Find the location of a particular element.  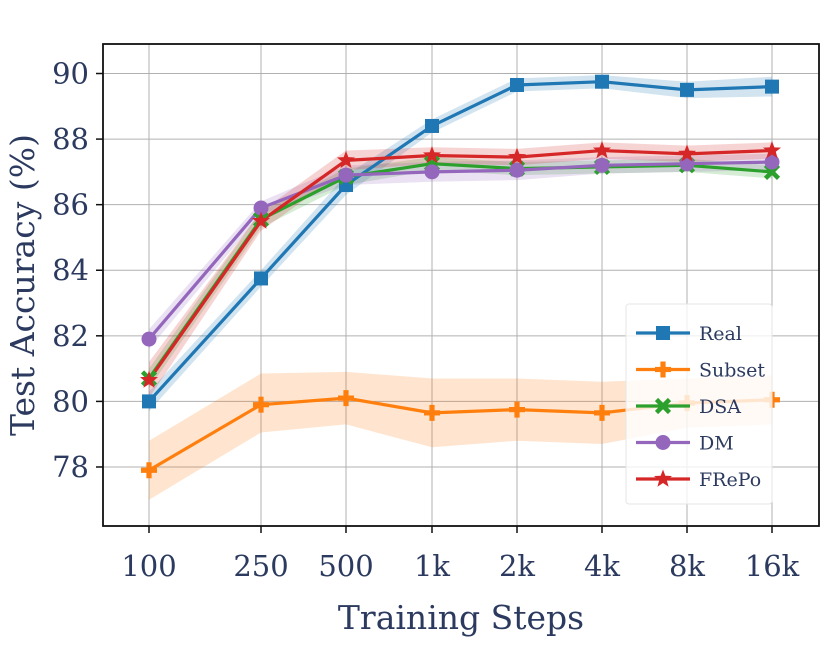

x-axis-ticks: 100 250 500 1k 2k 4k 8k 16k is located at coordinates (460, 554).